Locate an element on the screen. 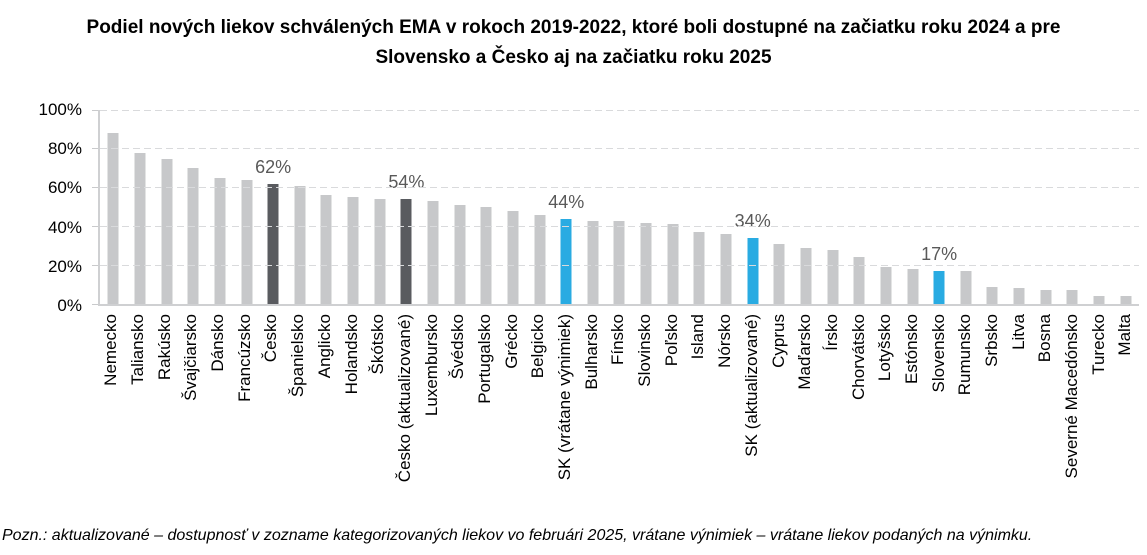 Image resolution: width=1147 pixels, height=555 pixels. x-axis-label: Slovensko is located at coordinates (938, 353).